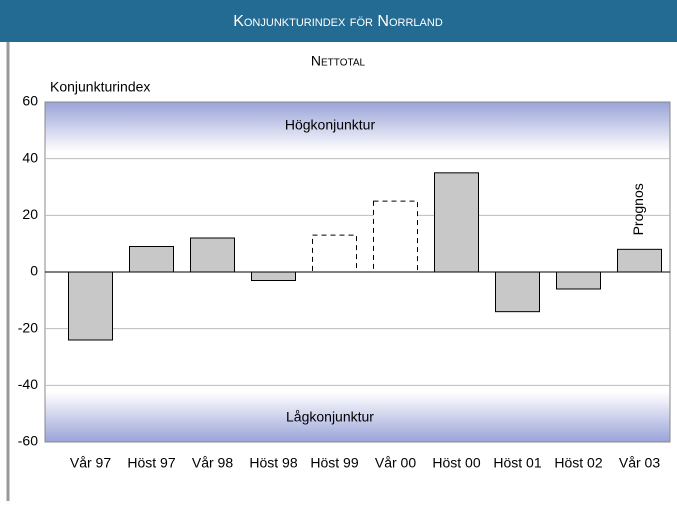 The image size is (677, 506). Describe the element at coordinates (330, 417) in the screenshot. I see `annotation-low: Lågkonjunktur` at that location.